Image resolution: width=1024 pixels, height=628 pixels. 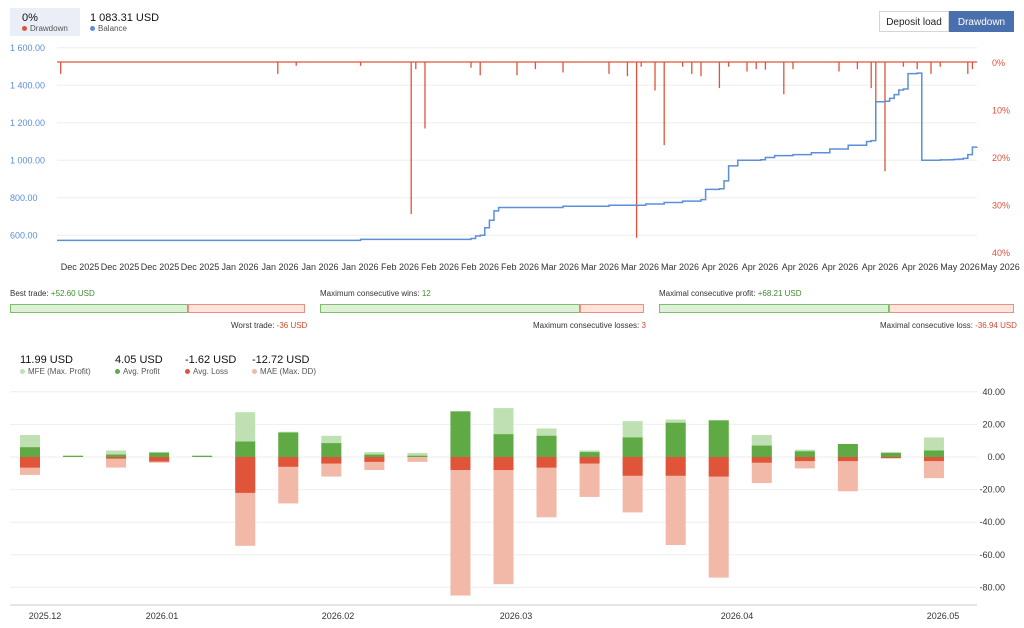 I want to click on x-tick-label: May 2026, so click(x=960, y=267).